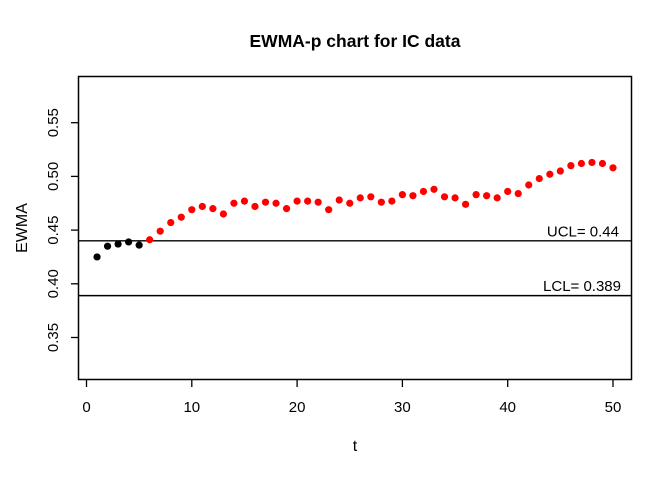 The height and width of the screenshot is (480, 672). What do you see at coordinates (53, 337) in the screenshot?
I see `y-tick-label: 0.35` at bounding box center [53, 337].